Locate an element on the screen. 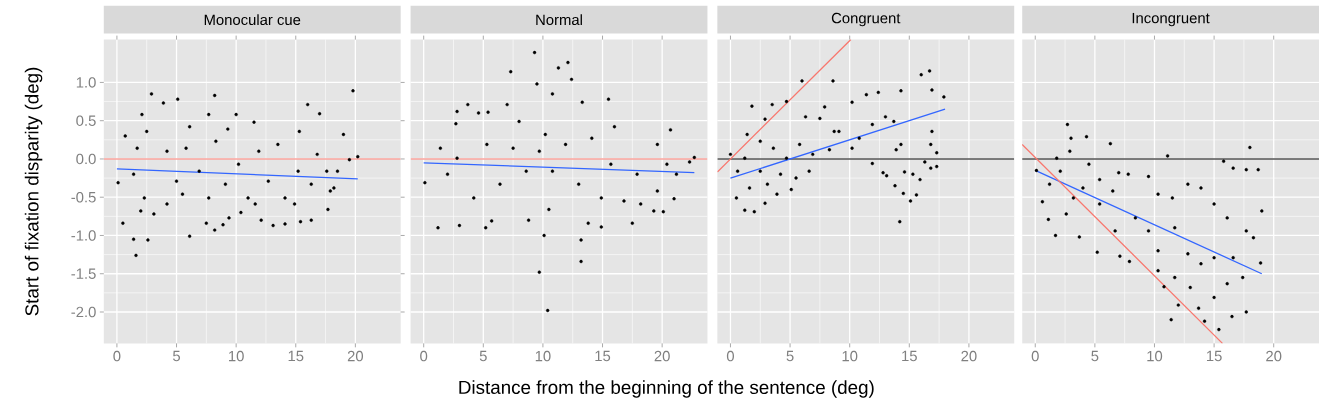  y-tick-label: -0.5 is located at coordinates (83, 197).